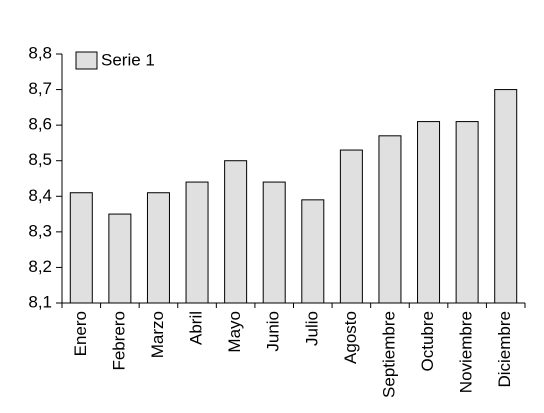  I want to click on x-tick-label: Noviembre, so click(466, 352).